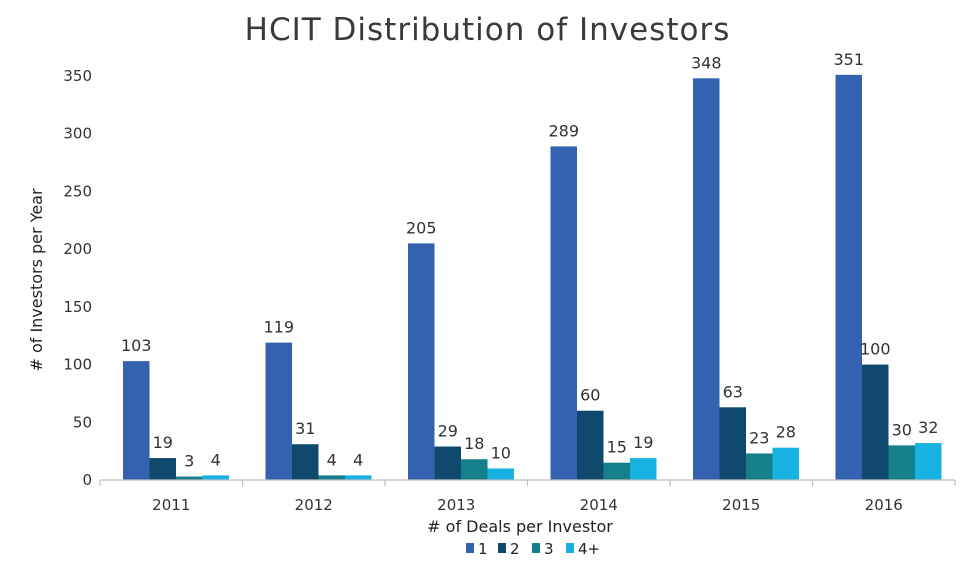  Describe the element at coordinates (549, 549) in the screenshot. I see `legend-label: 3` at that location.